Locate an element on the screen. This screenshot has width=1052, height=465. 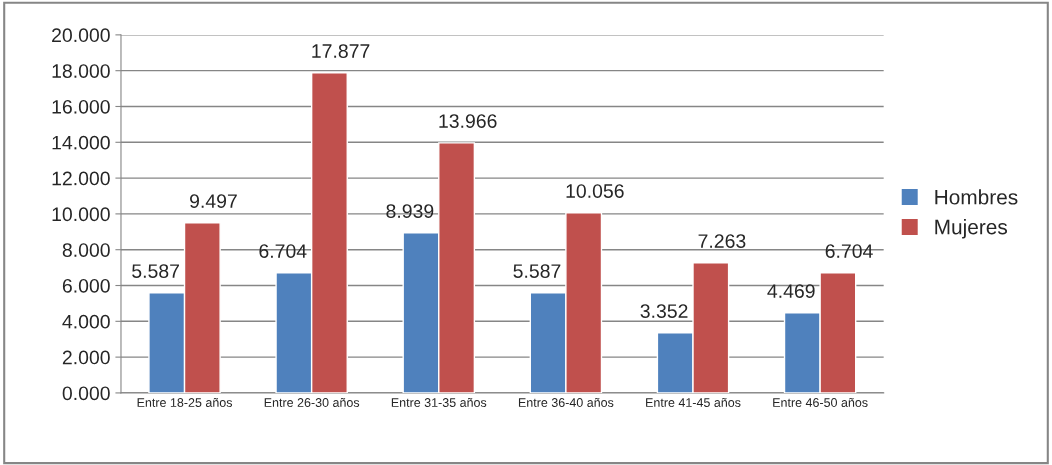
y-tick-label: 2.000 is located at coordinates (86, 357).